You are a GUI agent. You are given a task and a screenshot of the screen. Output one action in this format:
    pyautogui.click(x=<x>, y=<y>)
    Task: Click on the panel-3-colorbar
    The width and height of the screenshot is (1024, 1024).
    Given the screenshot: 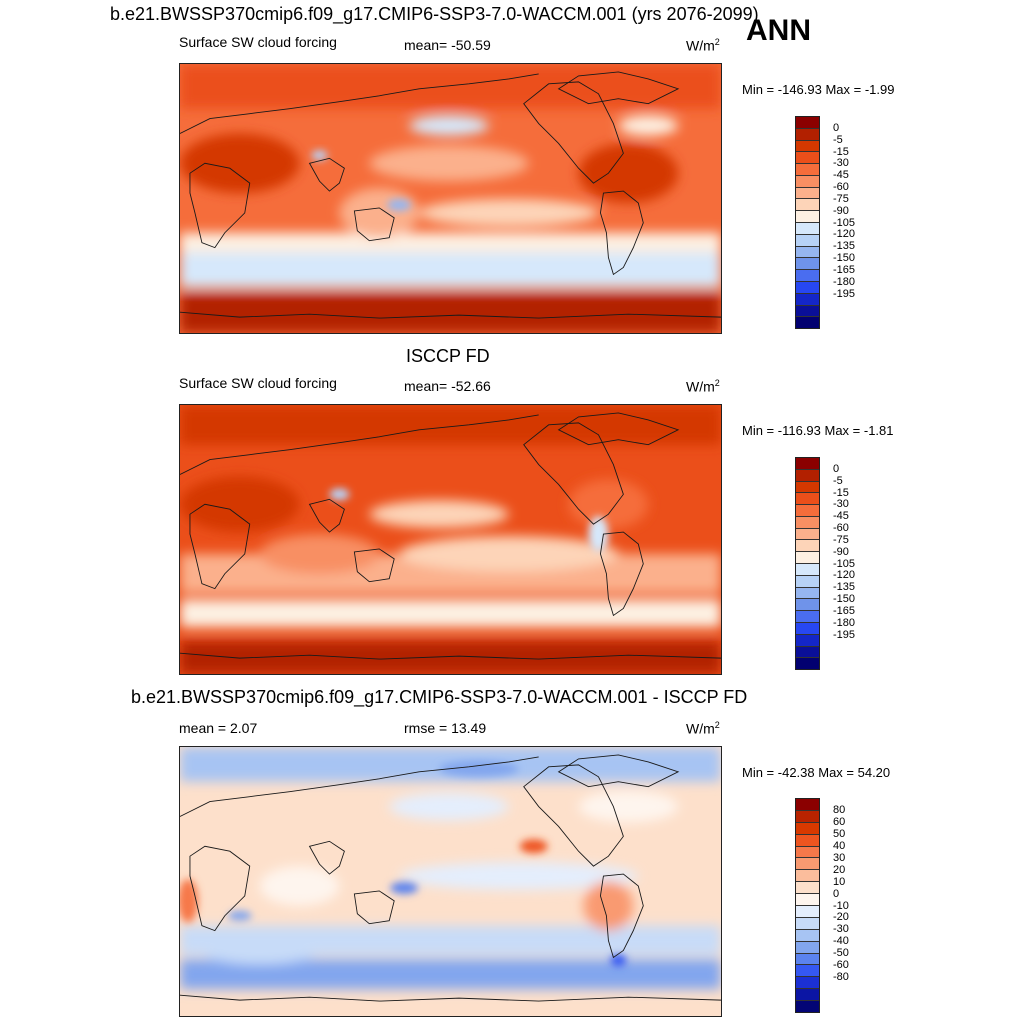 What is the action you would take?
    pyautogui.click(x=807, y=905)
    